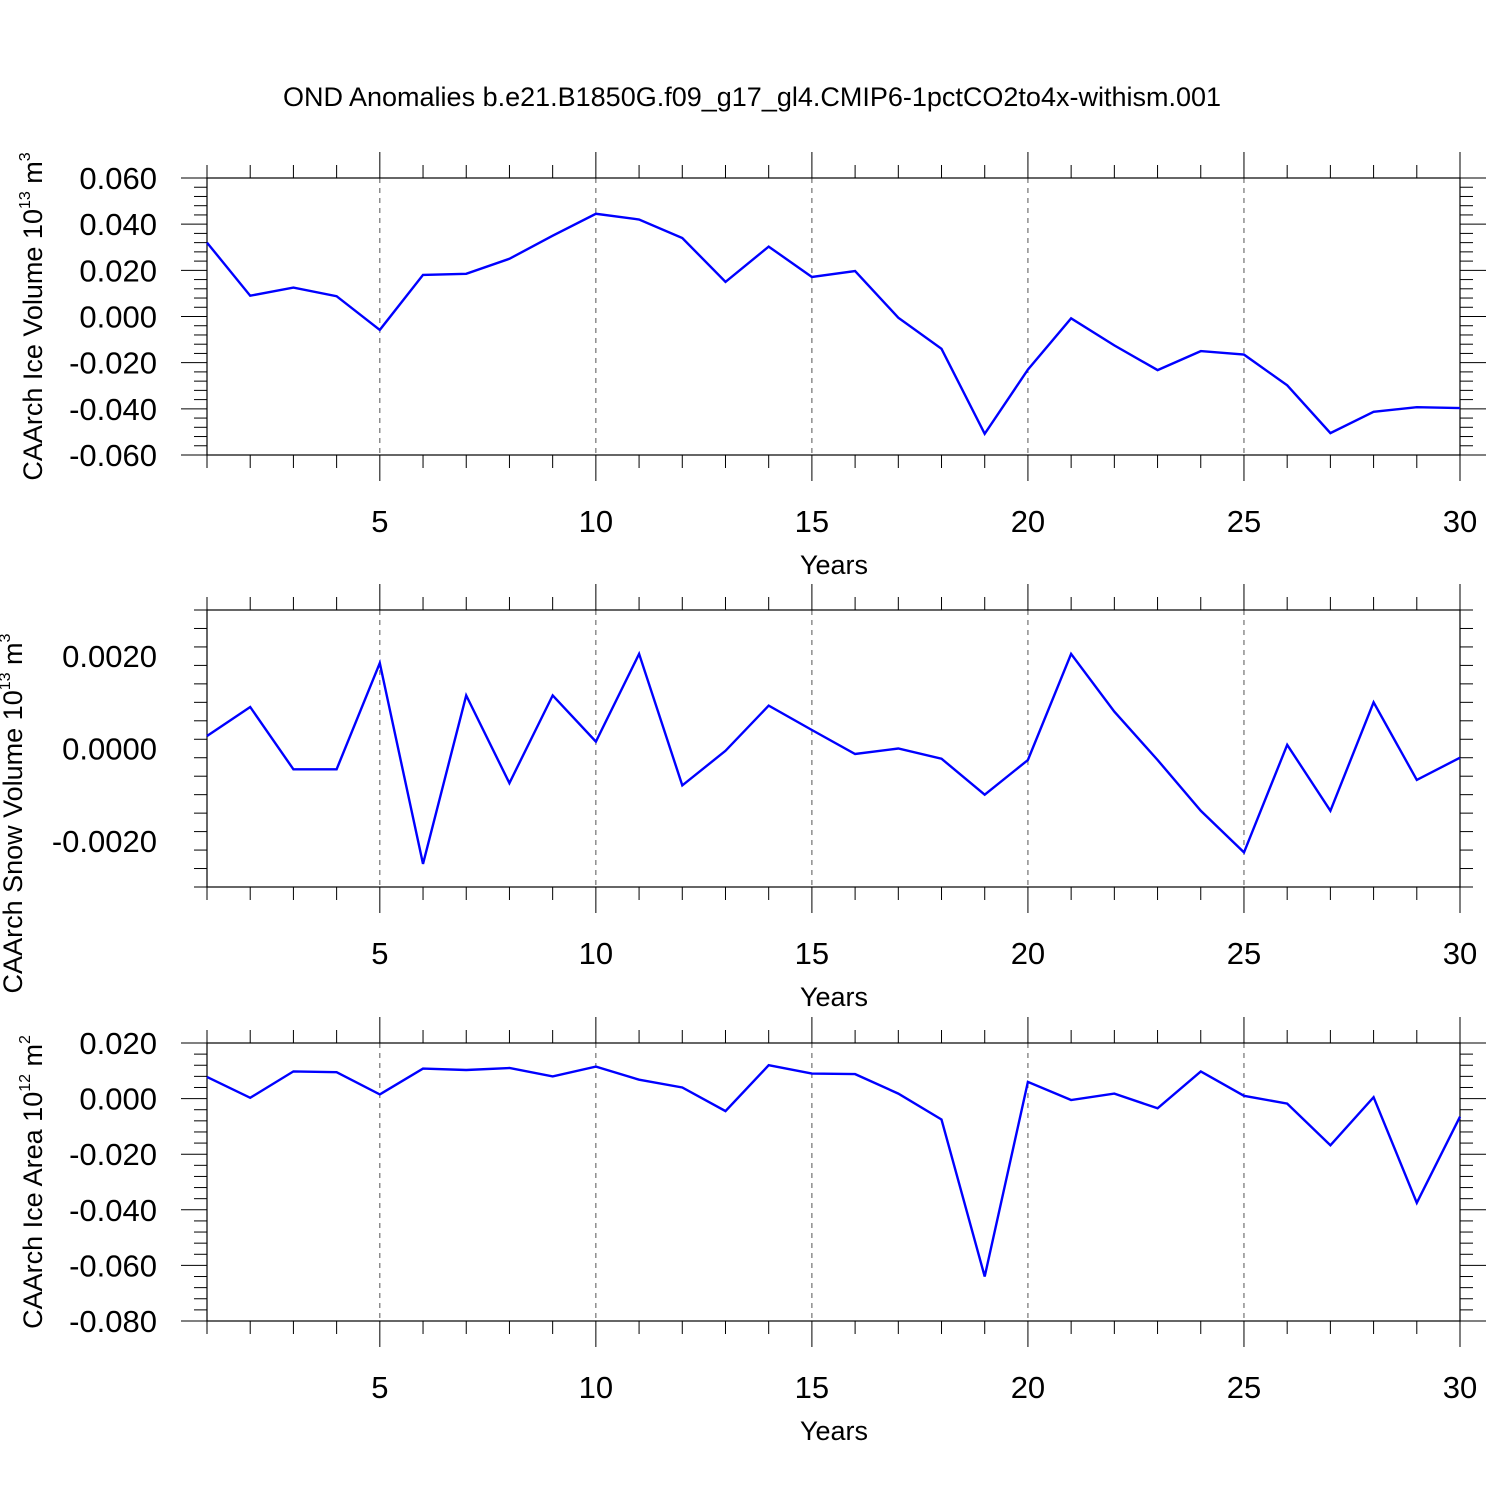 Image resolution: width=1500 pixels, height=1500 pixels. What do you see at coordinates (109, 656) in the screenshot?
I see `y-tick-label: 0.0020` at bounding box center [109, 656].